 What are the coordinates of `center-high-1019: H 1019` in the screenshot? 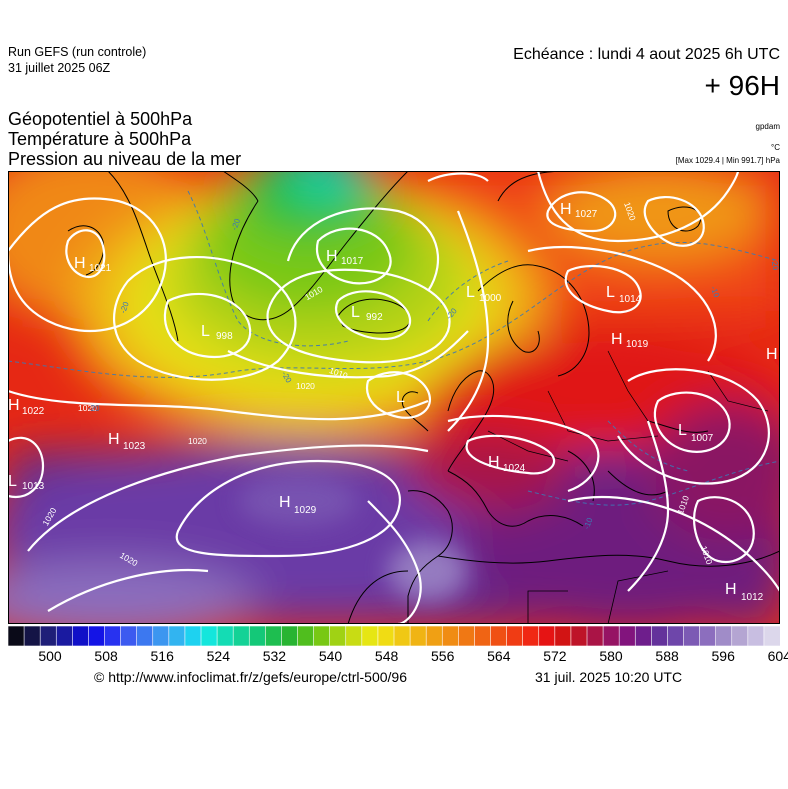 It's located at (630, 340).